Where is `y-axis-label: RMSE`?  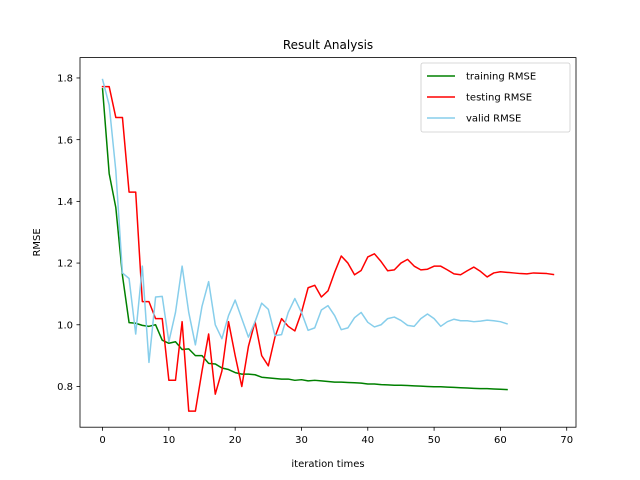
y-axis-label: RMSE is located at coordinates (37, 242).